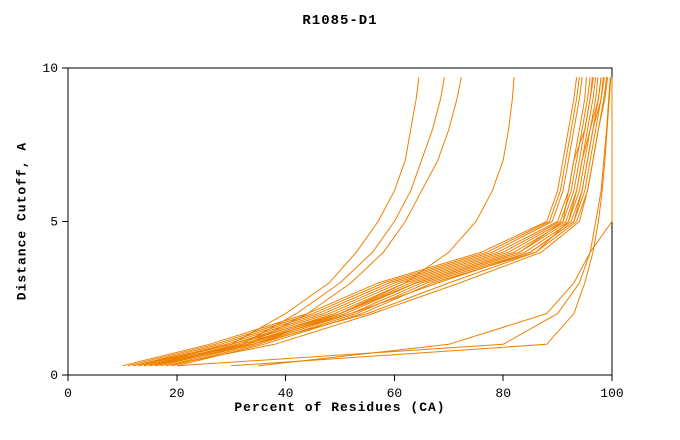 The image size is (680, 440). What do you see at coordinates (177, 393) in the screenshot?
I see `x-tick-label: 20` at bounding box center [177, 393].